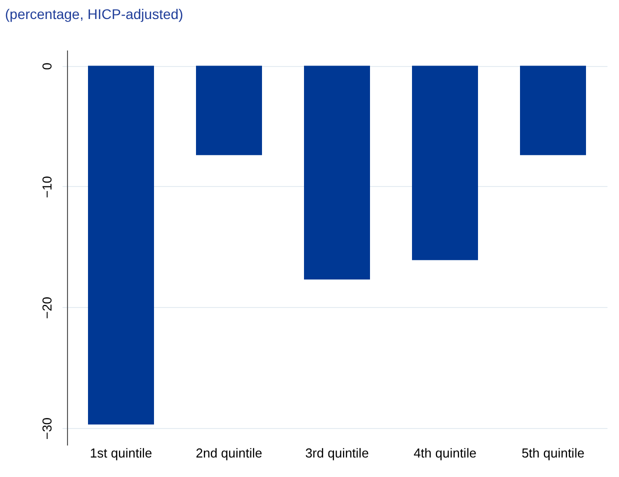 The width and height of the screenshot is (619, 477). Describe the element at coordinates (337, 453) in the screenshot. I see `x-tick-label: 3rd quintile` at that location.